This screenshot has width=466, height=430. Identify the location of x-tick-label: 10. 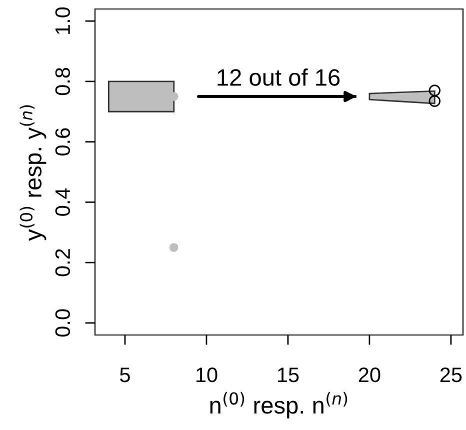
(207, 374).